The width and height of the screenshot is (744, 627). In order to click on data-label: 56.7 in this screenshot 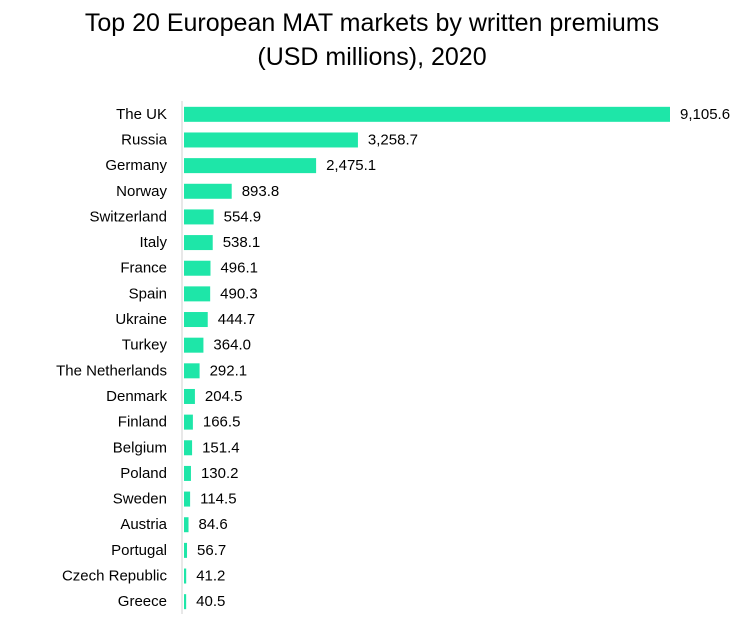, I will do `click(211, 550)`.